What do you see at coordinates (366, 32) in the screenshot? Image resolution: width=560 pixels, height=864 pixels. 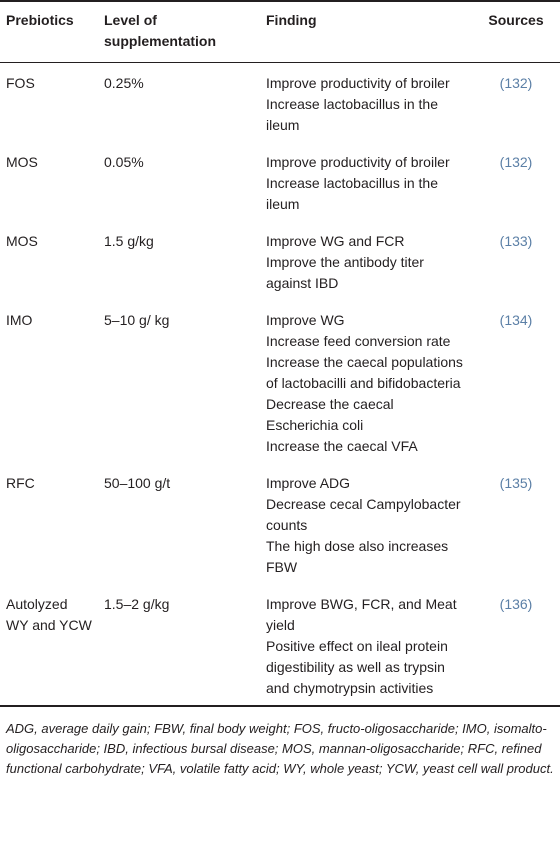 I see `header-cell: Finding` at bounding box center [366, 32].